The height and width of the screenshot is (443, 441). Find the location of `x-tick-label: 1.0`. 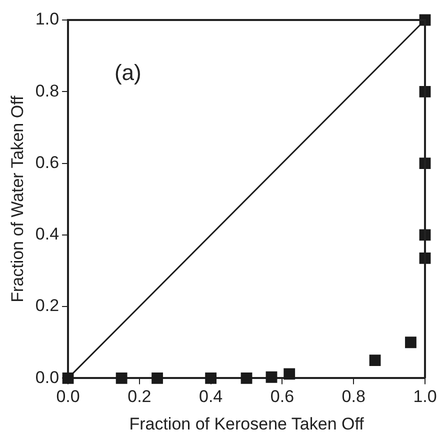

x-tick-label: 1.0 is located at coordinates (425, 396).